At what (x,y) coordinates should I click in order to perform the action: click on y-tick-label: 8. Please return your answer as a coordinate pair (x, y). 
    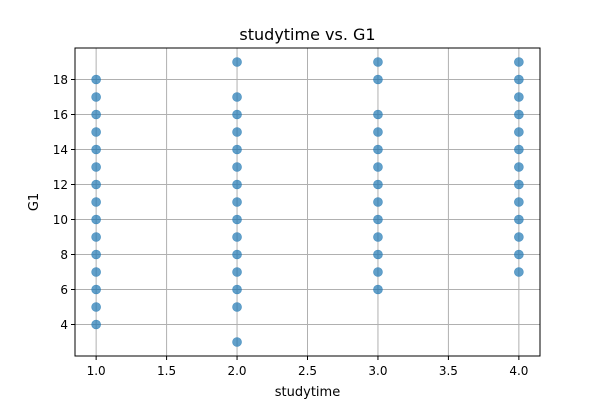
    Looking at the image, I should click on (64, 255).